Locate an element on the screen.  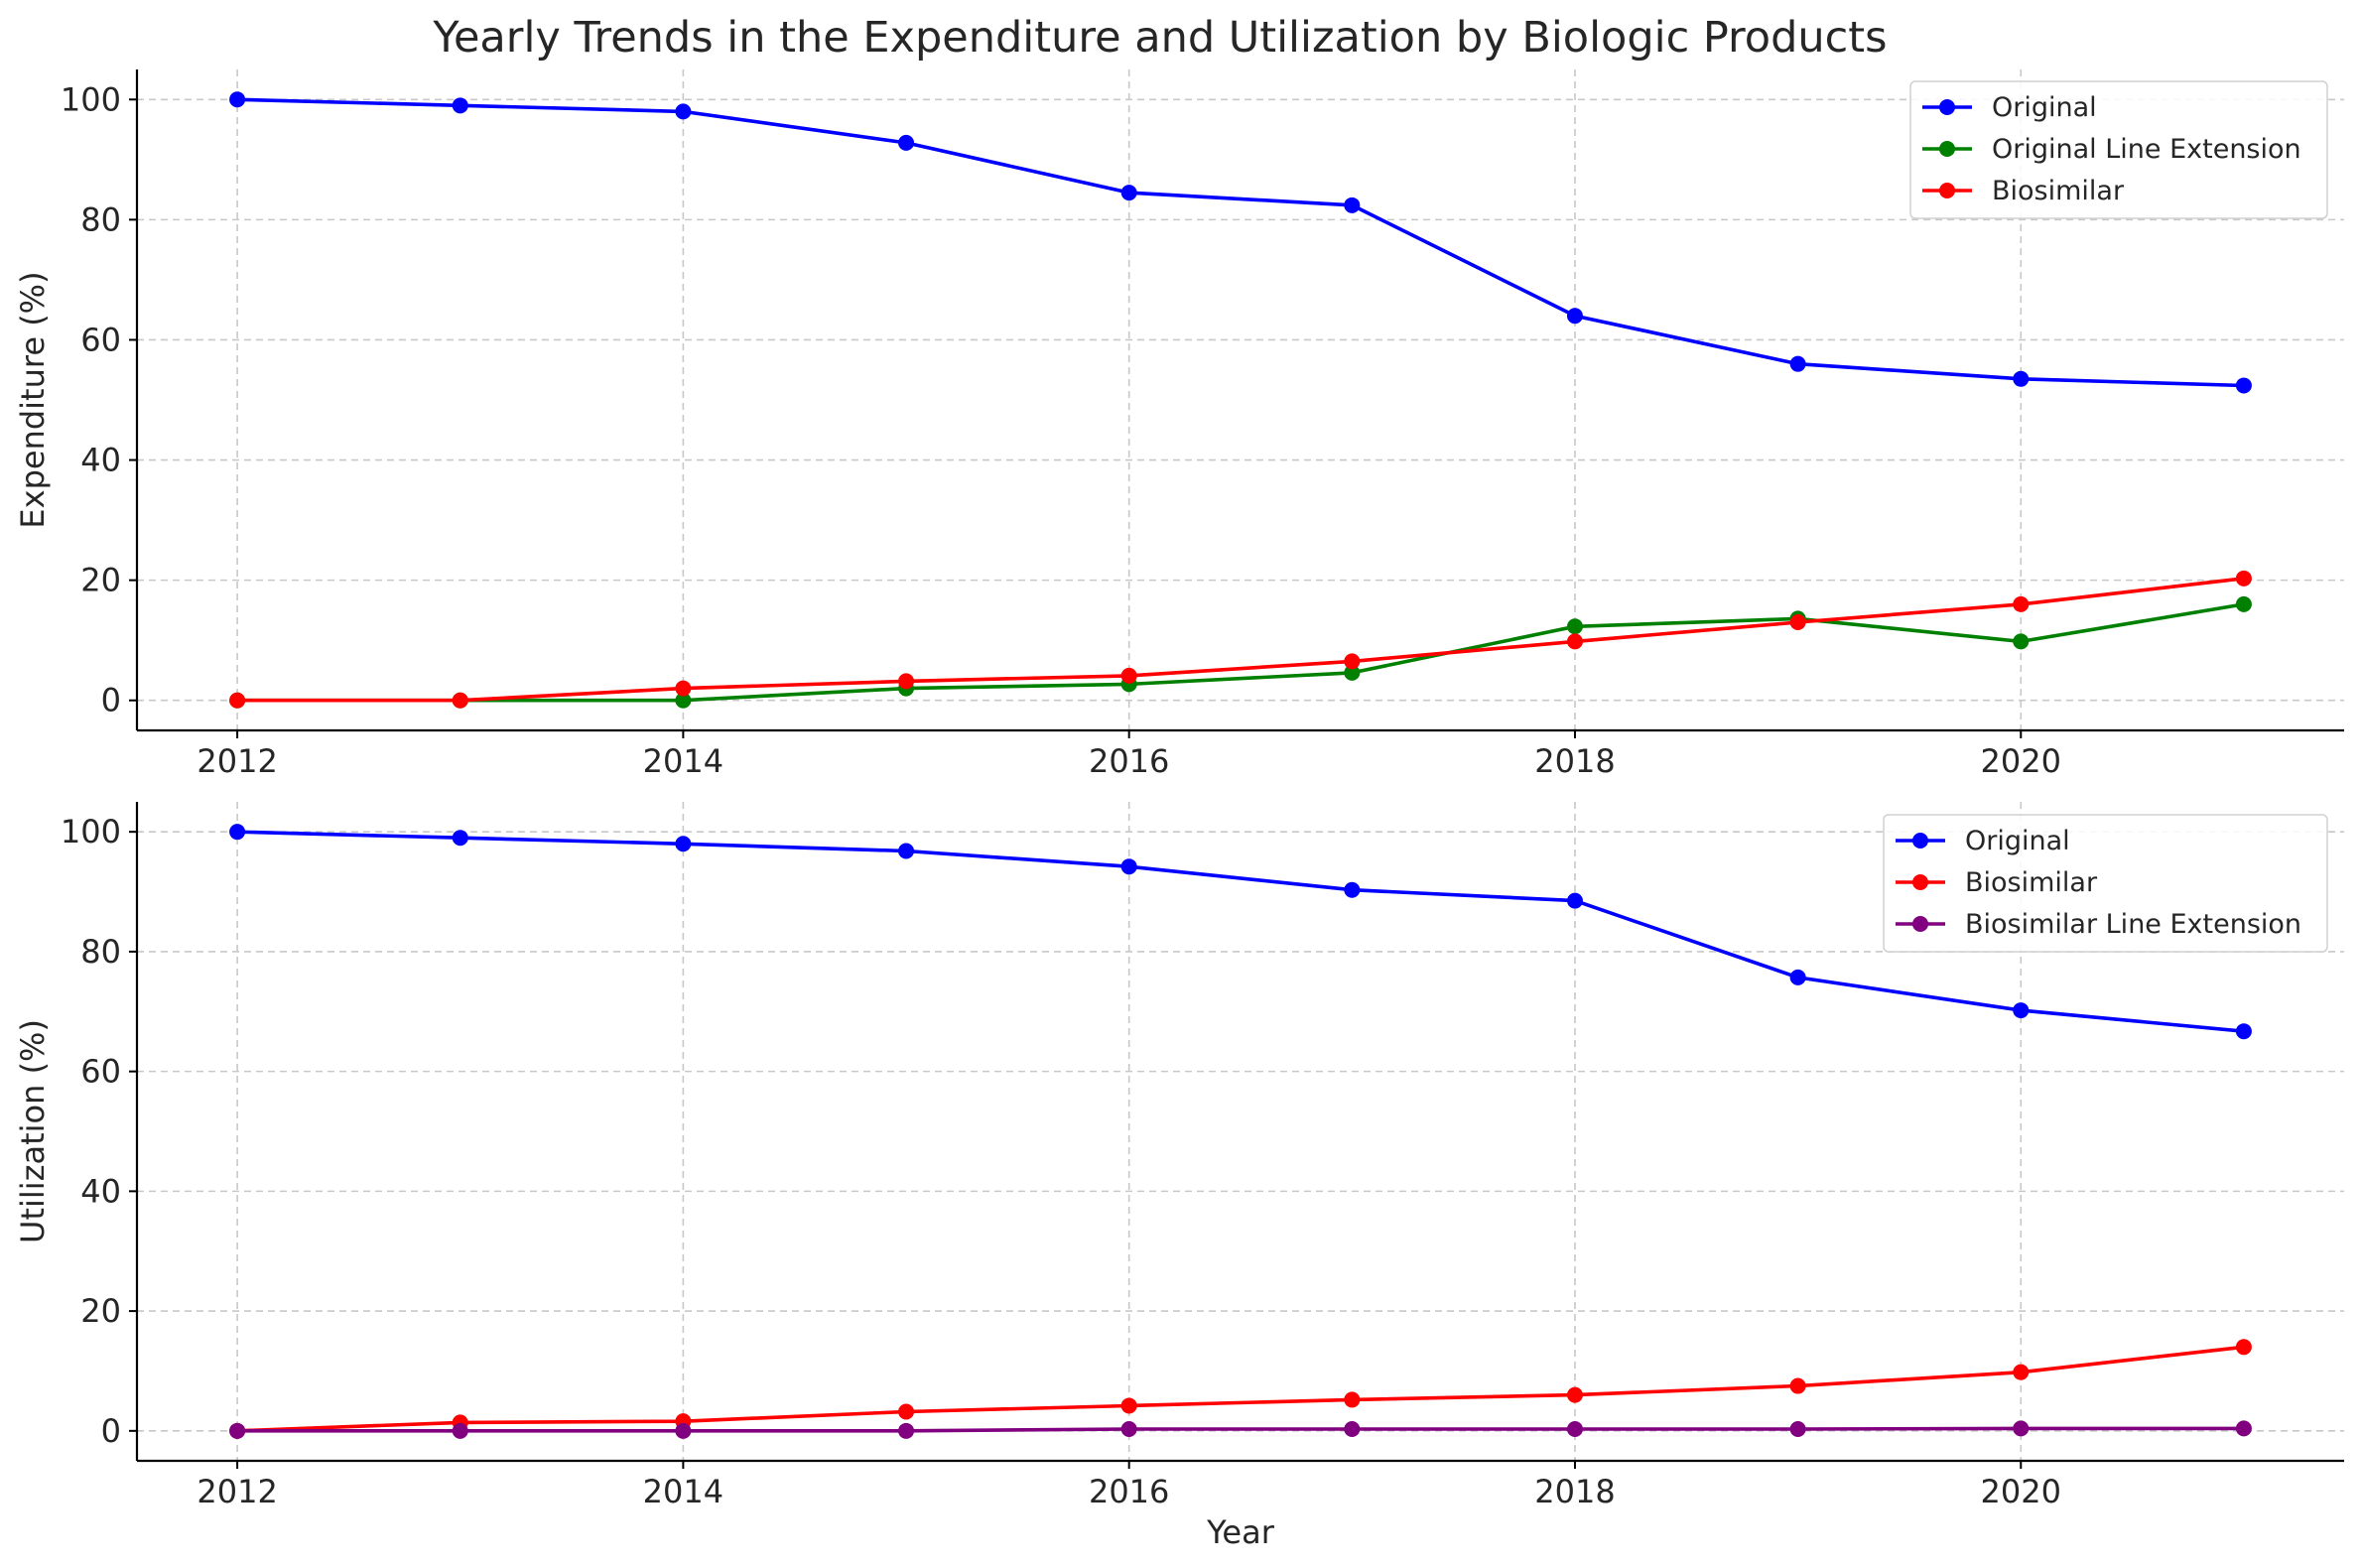
series-original is located at coordinates (1240, 932).